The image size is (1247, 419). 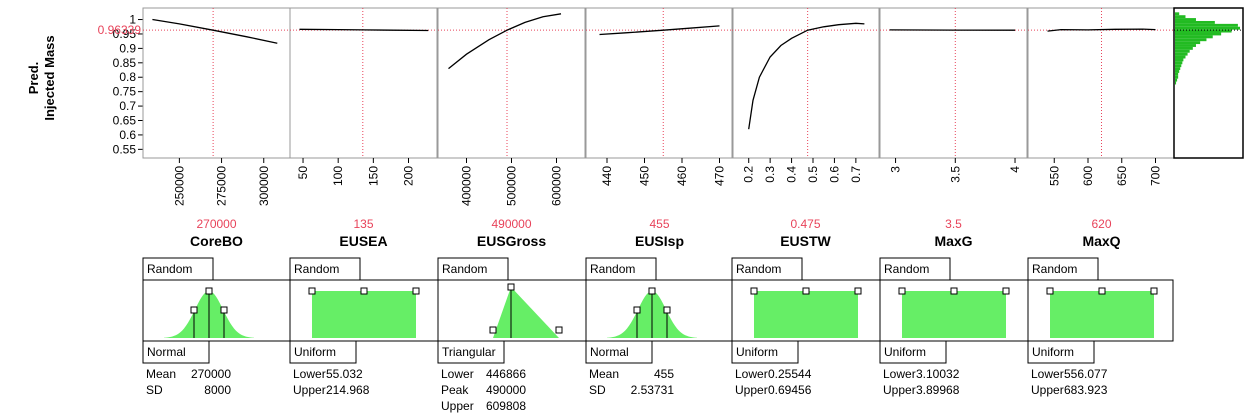 I want to click on param-value: 0.25544, so click(x=790, y=374).